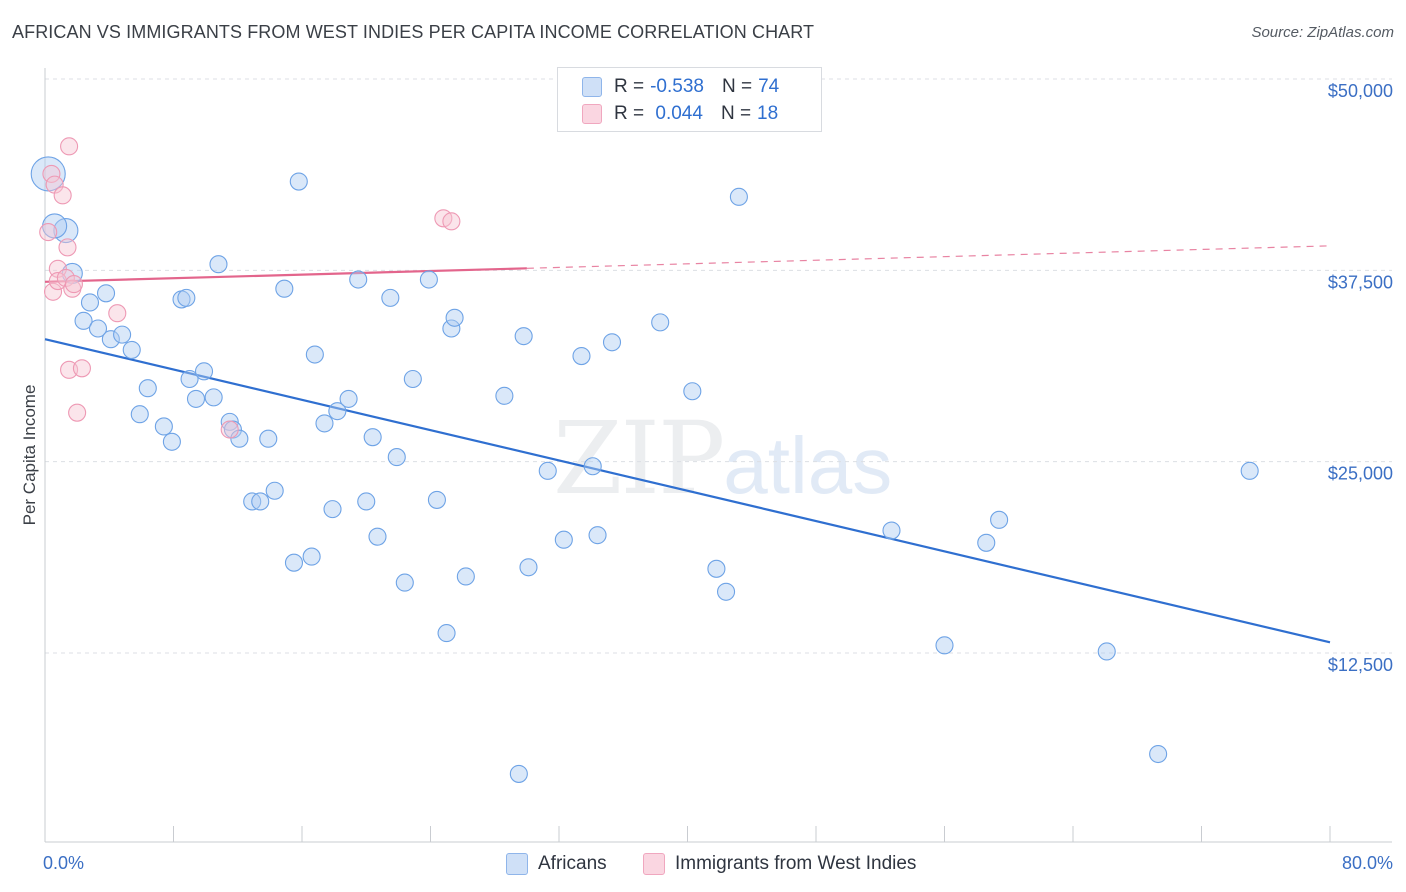 This screenshot has height=892, width=1406. I want to click on stats-legend: R = -0.538 N = 74 R = 0.044 N = 18, so click(689, 99).